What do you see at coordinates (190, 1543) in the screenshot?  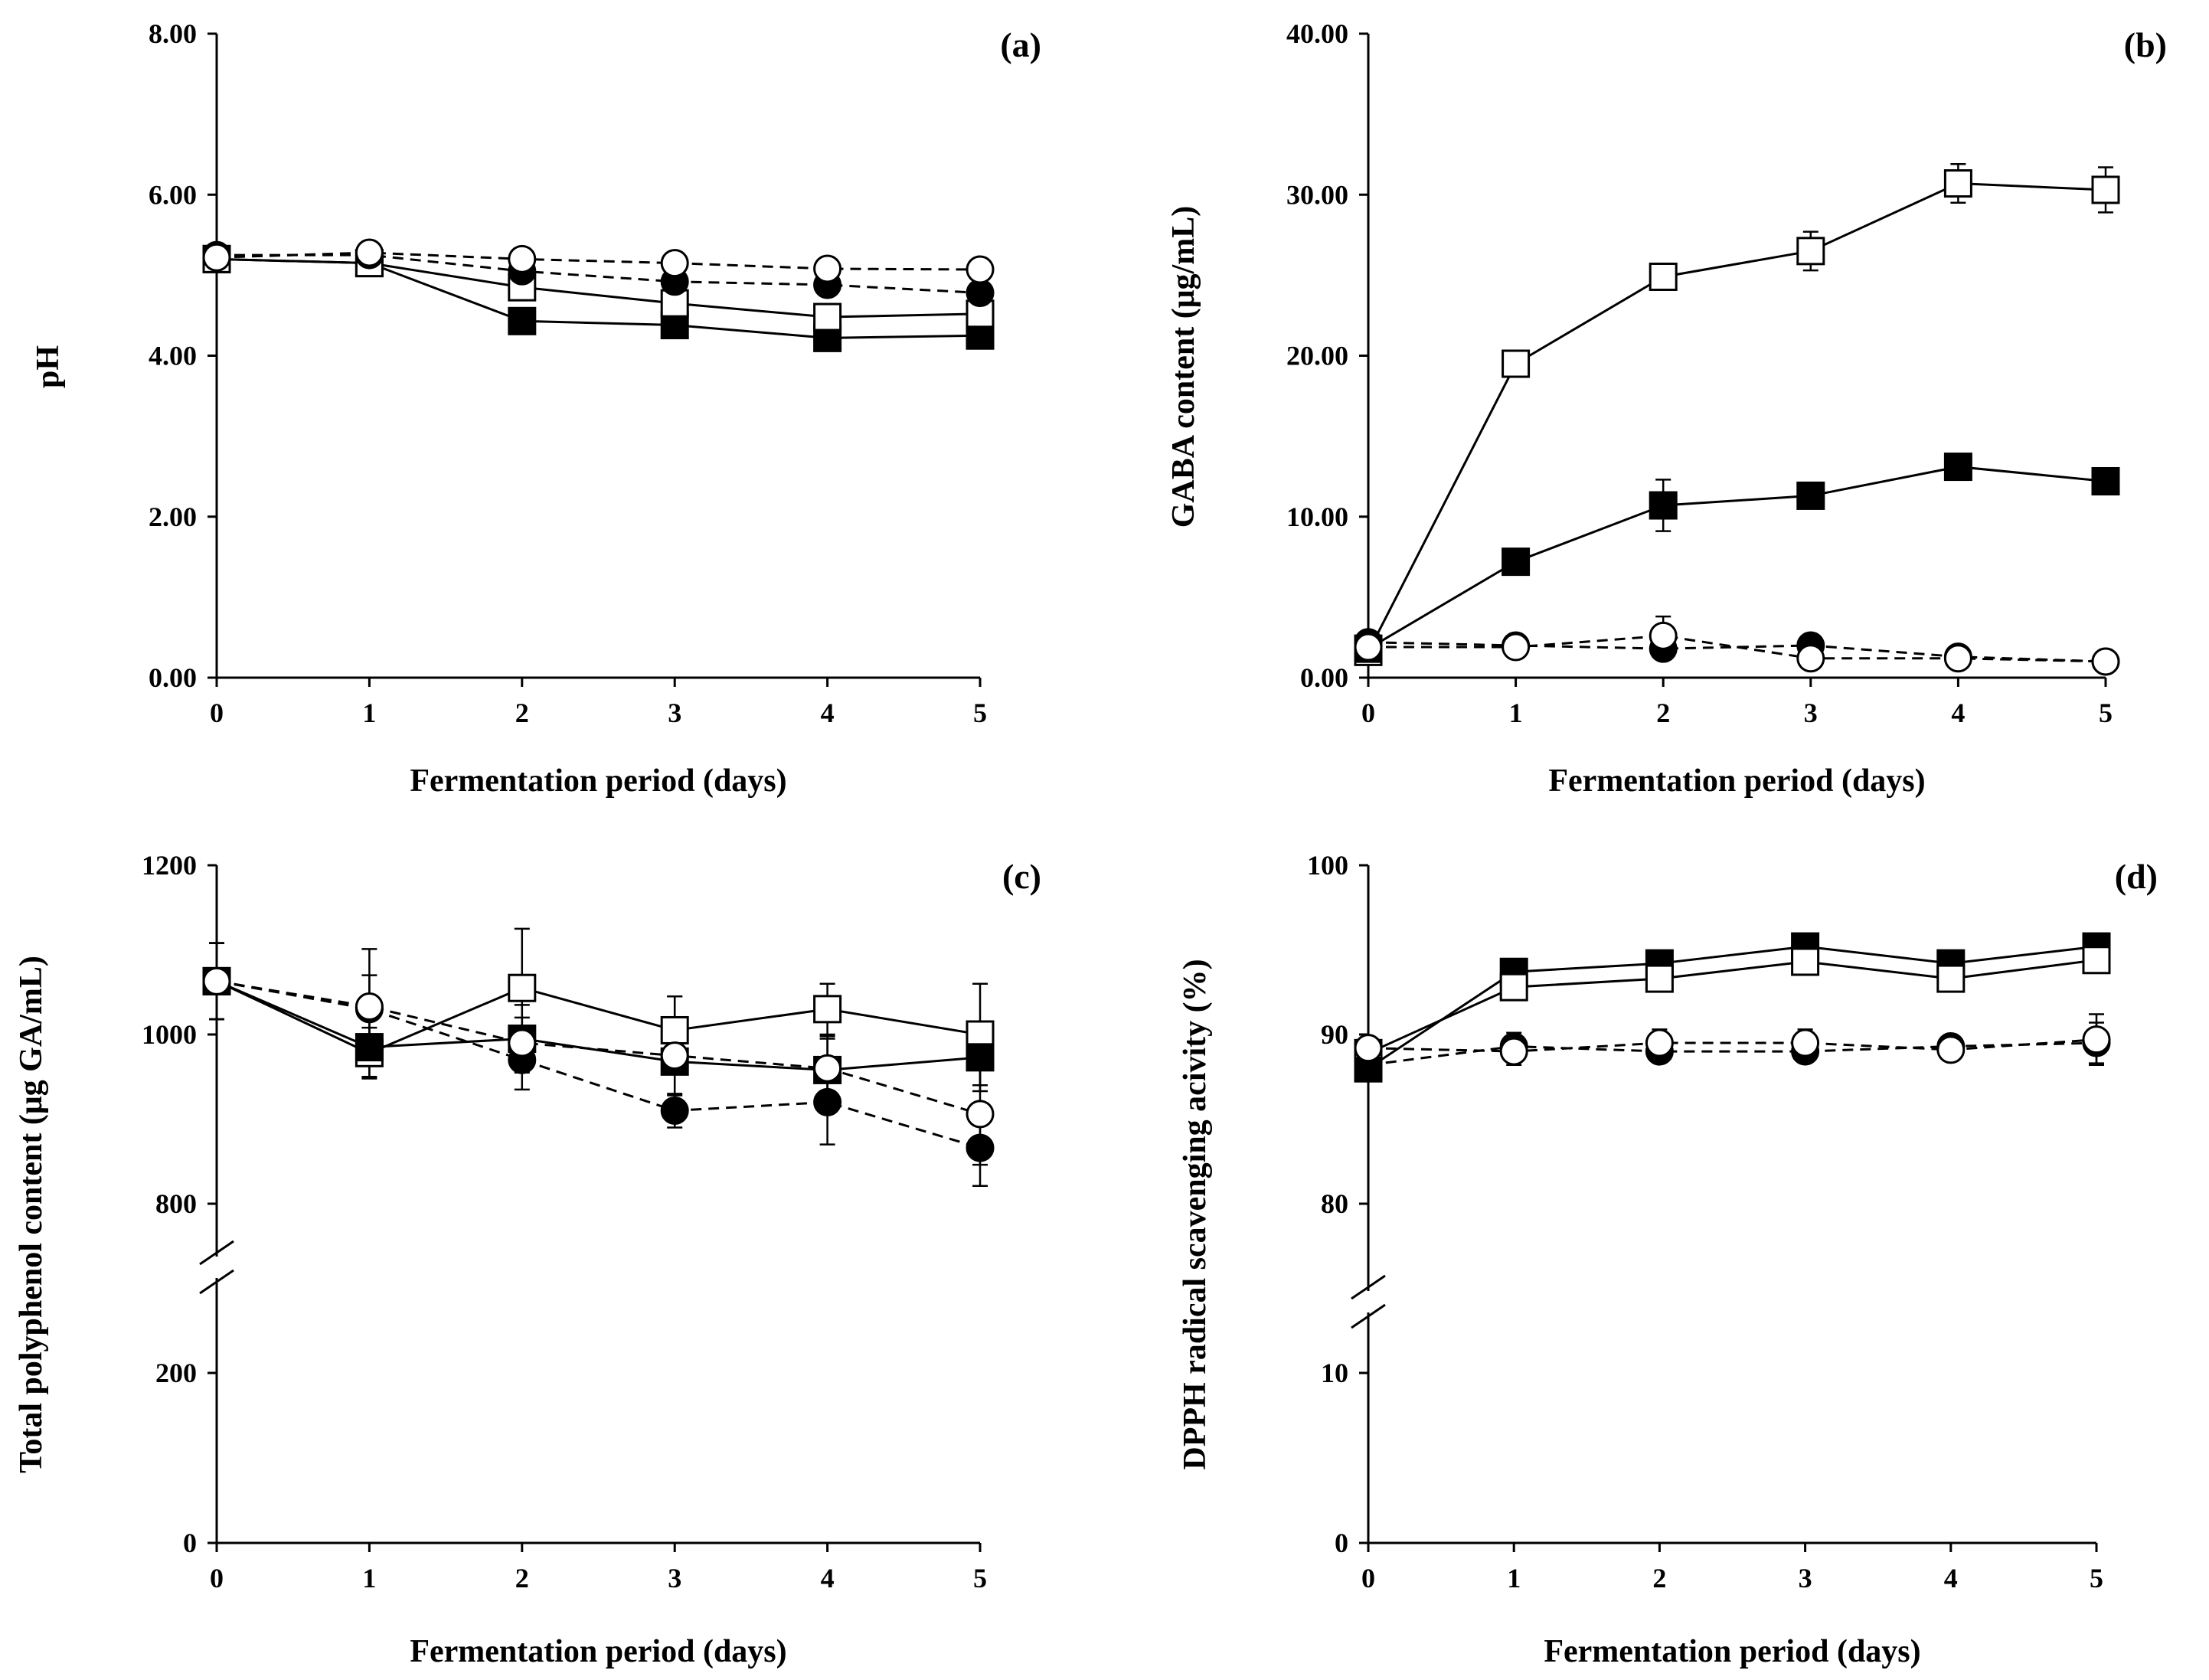 I see `y-tick-label: 0` at bounding box center [190, 1543].